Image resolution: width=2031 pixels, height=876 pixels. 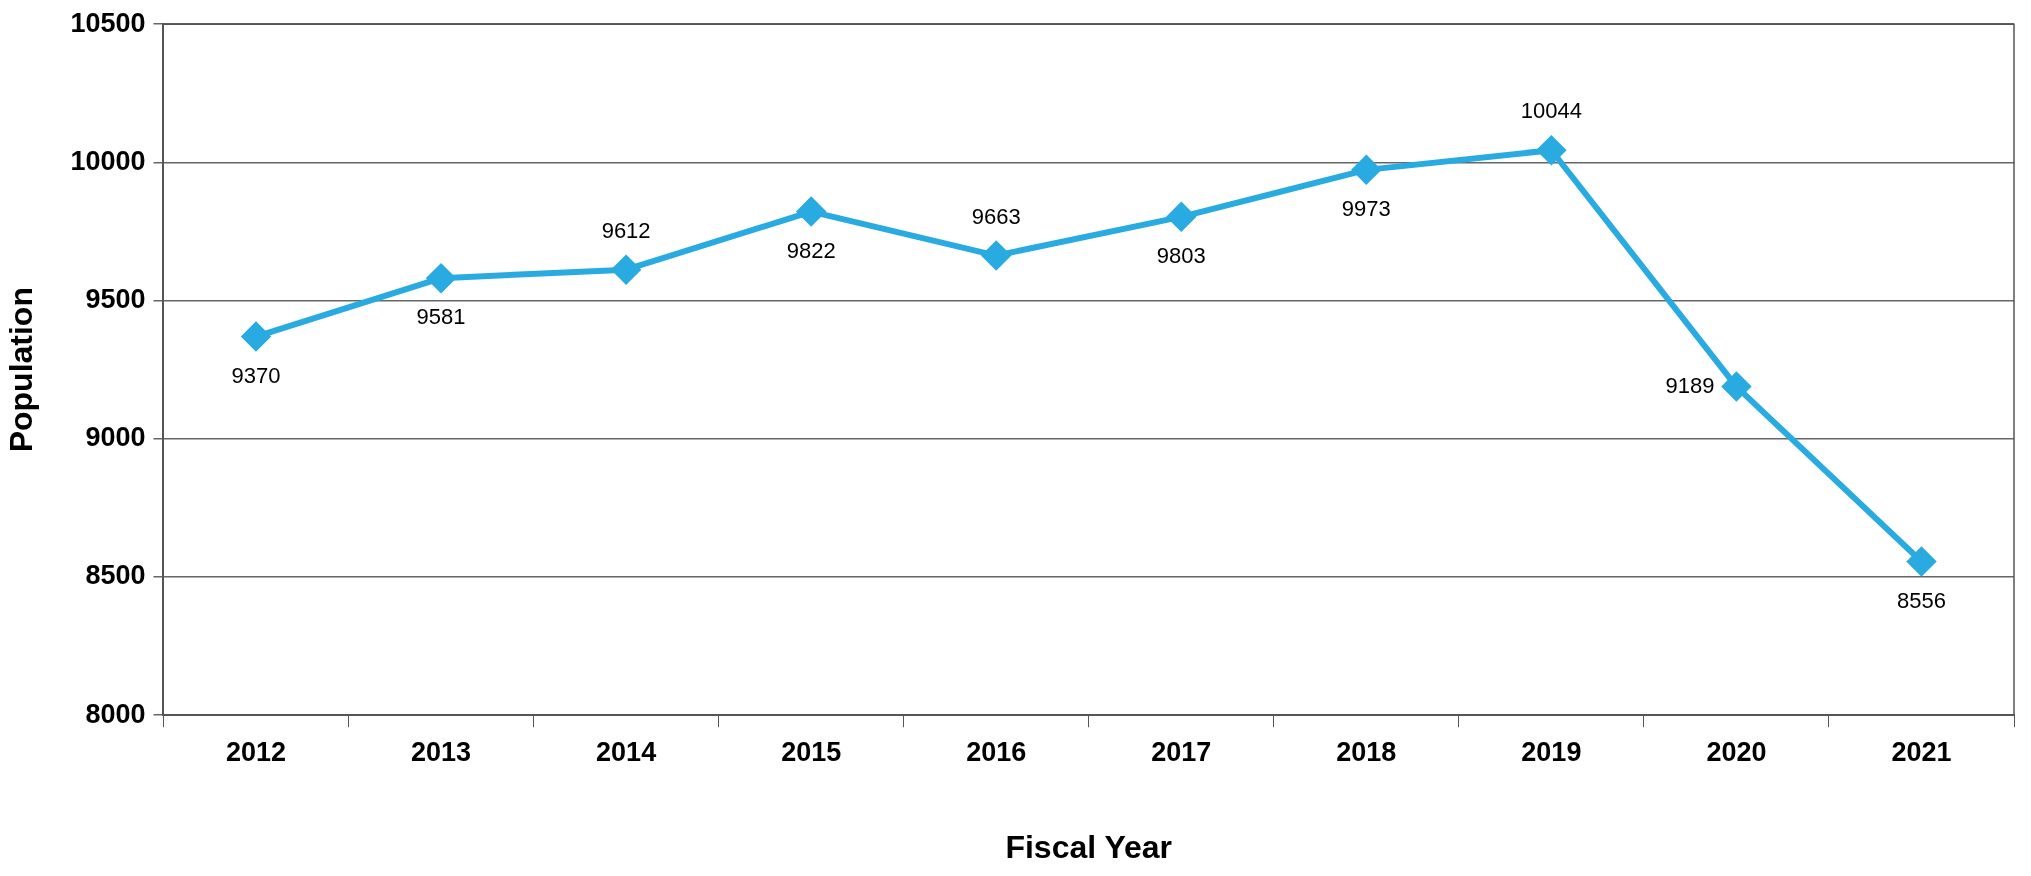 I want to click on y-tick-label: 10000, so click(x=108, y=160).